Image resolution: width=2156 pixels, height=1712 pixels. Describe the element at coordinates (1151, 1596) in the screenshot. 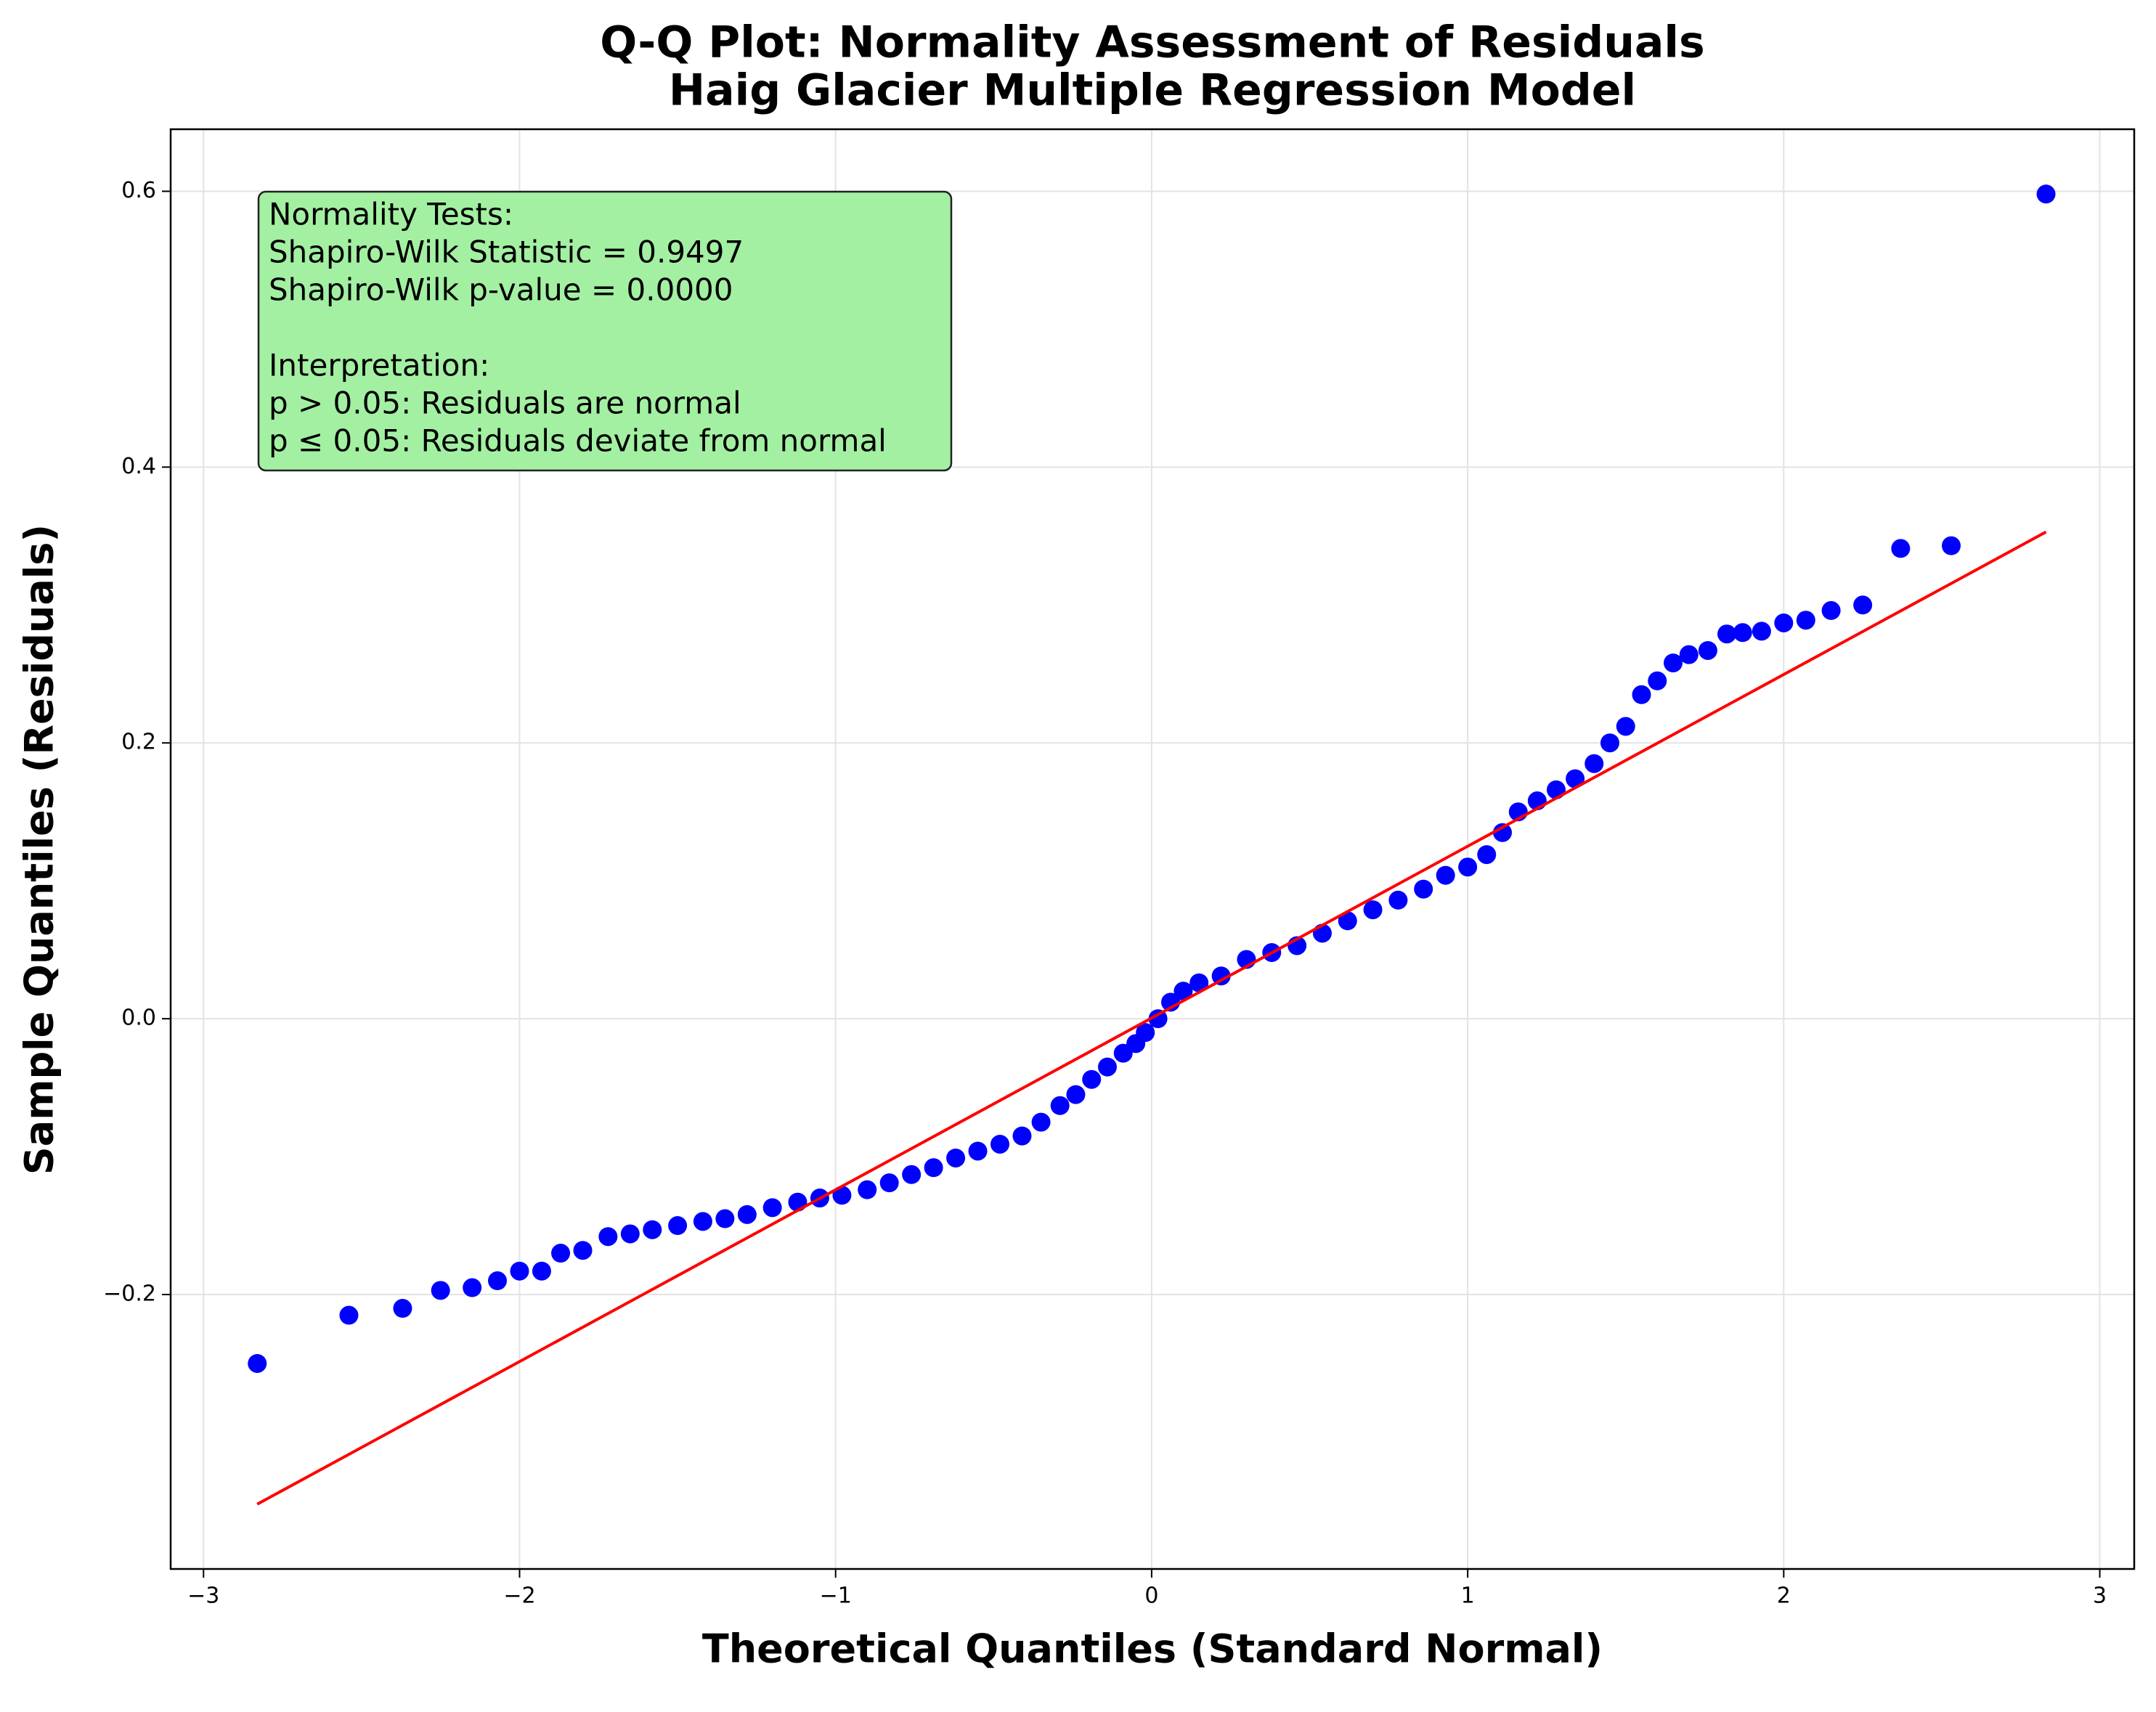

I see `x-tick-label: 0` at that location.